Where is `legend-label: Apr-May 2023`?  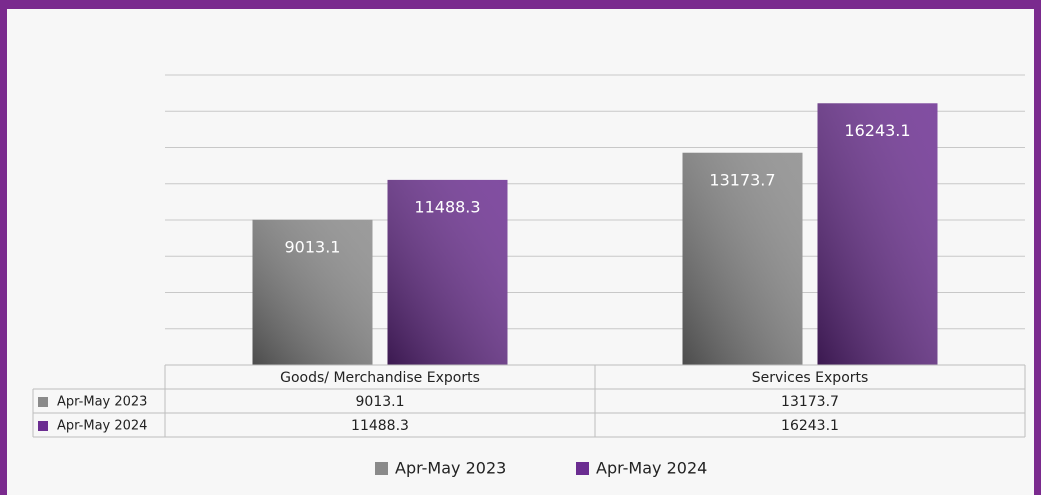
legend-label: Apr-May 2023 is located at coordinates (450, 468).